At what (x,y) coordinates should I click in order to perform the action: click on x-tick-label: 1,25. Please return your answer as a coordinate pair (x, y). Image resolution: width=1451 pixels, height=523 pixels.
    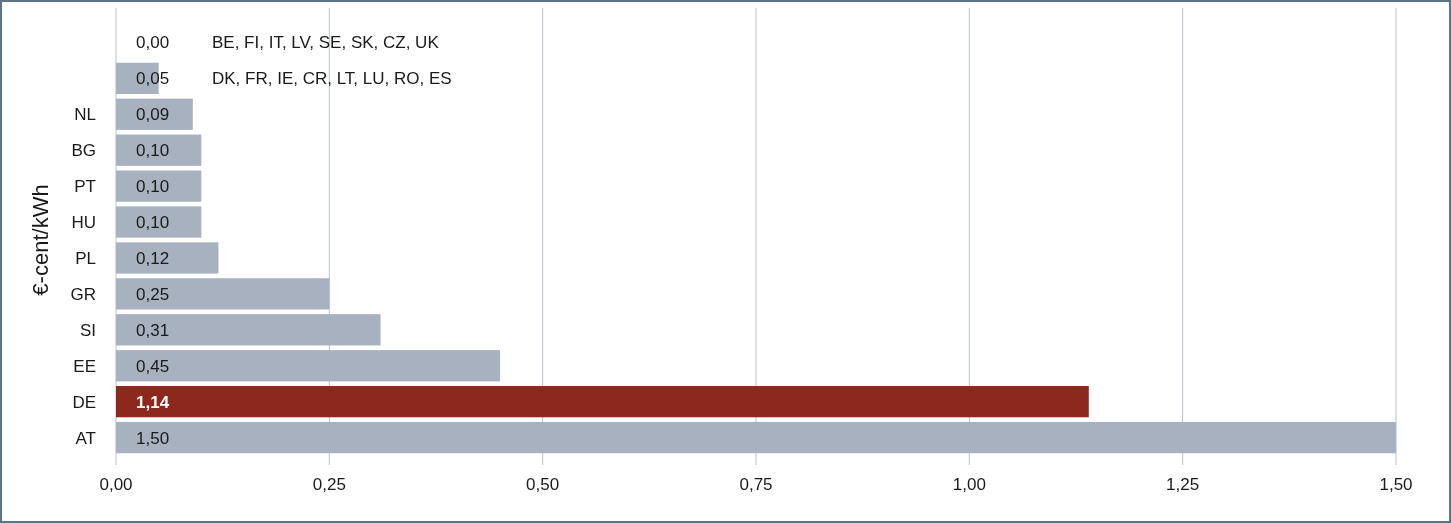
    Looking at the image, I should click on (1183, 484).